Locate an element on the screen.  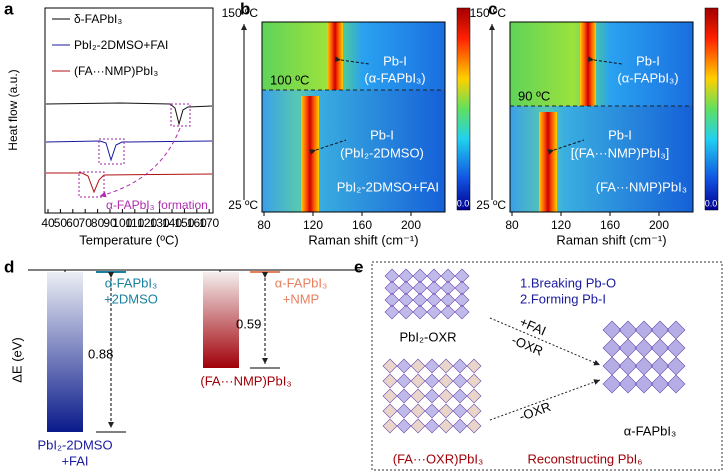
legend-entry: δ-FAPbI₃ is located at coordinates (98, 19).